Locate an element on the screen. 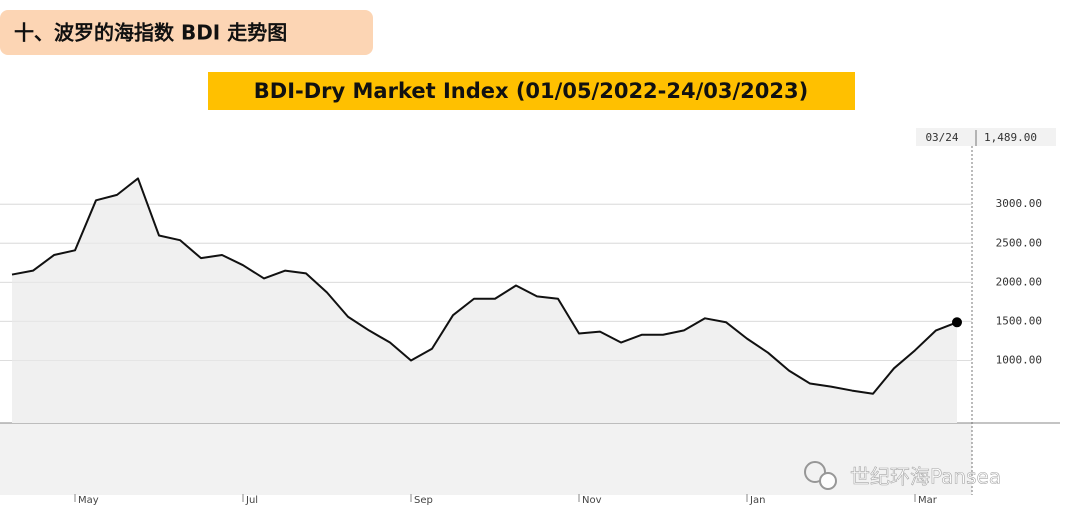  last-date: 03/24 is located at coordinates (941, 137).